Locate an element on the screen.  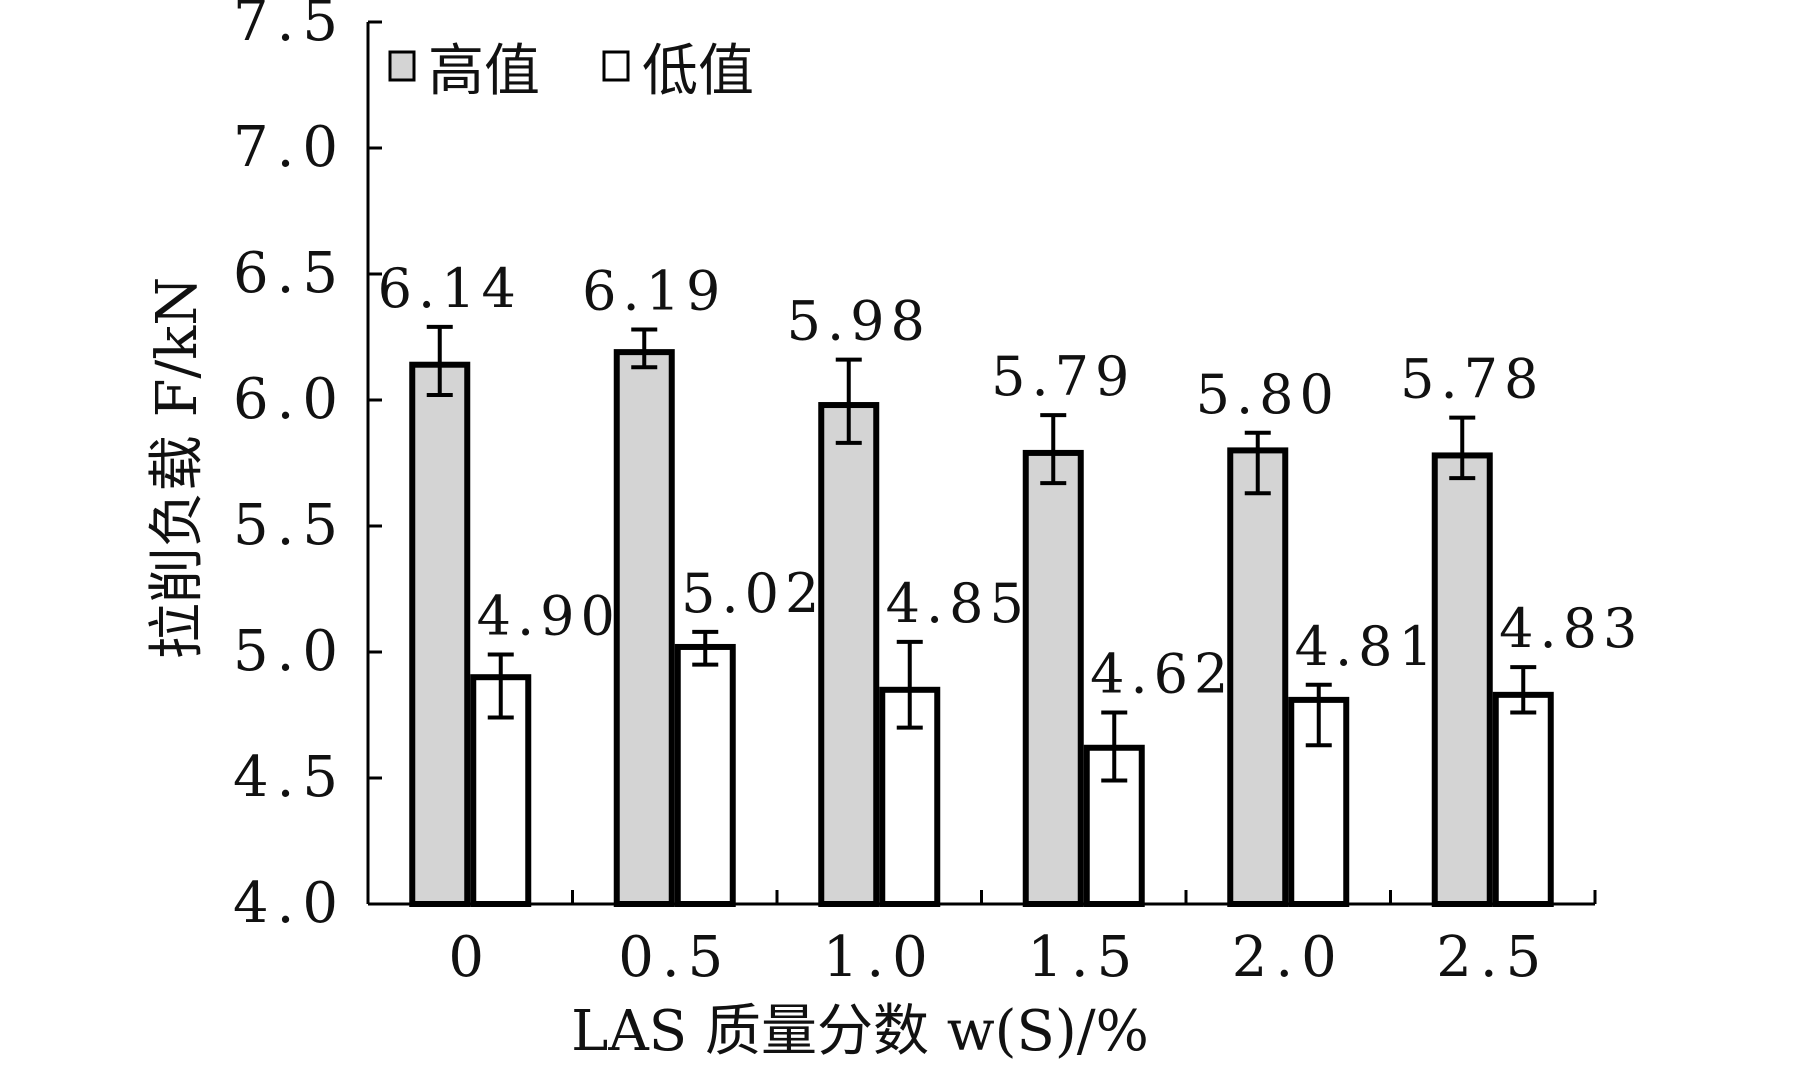
data-label-high: 5.78 is located at coordinates (1472, 379).